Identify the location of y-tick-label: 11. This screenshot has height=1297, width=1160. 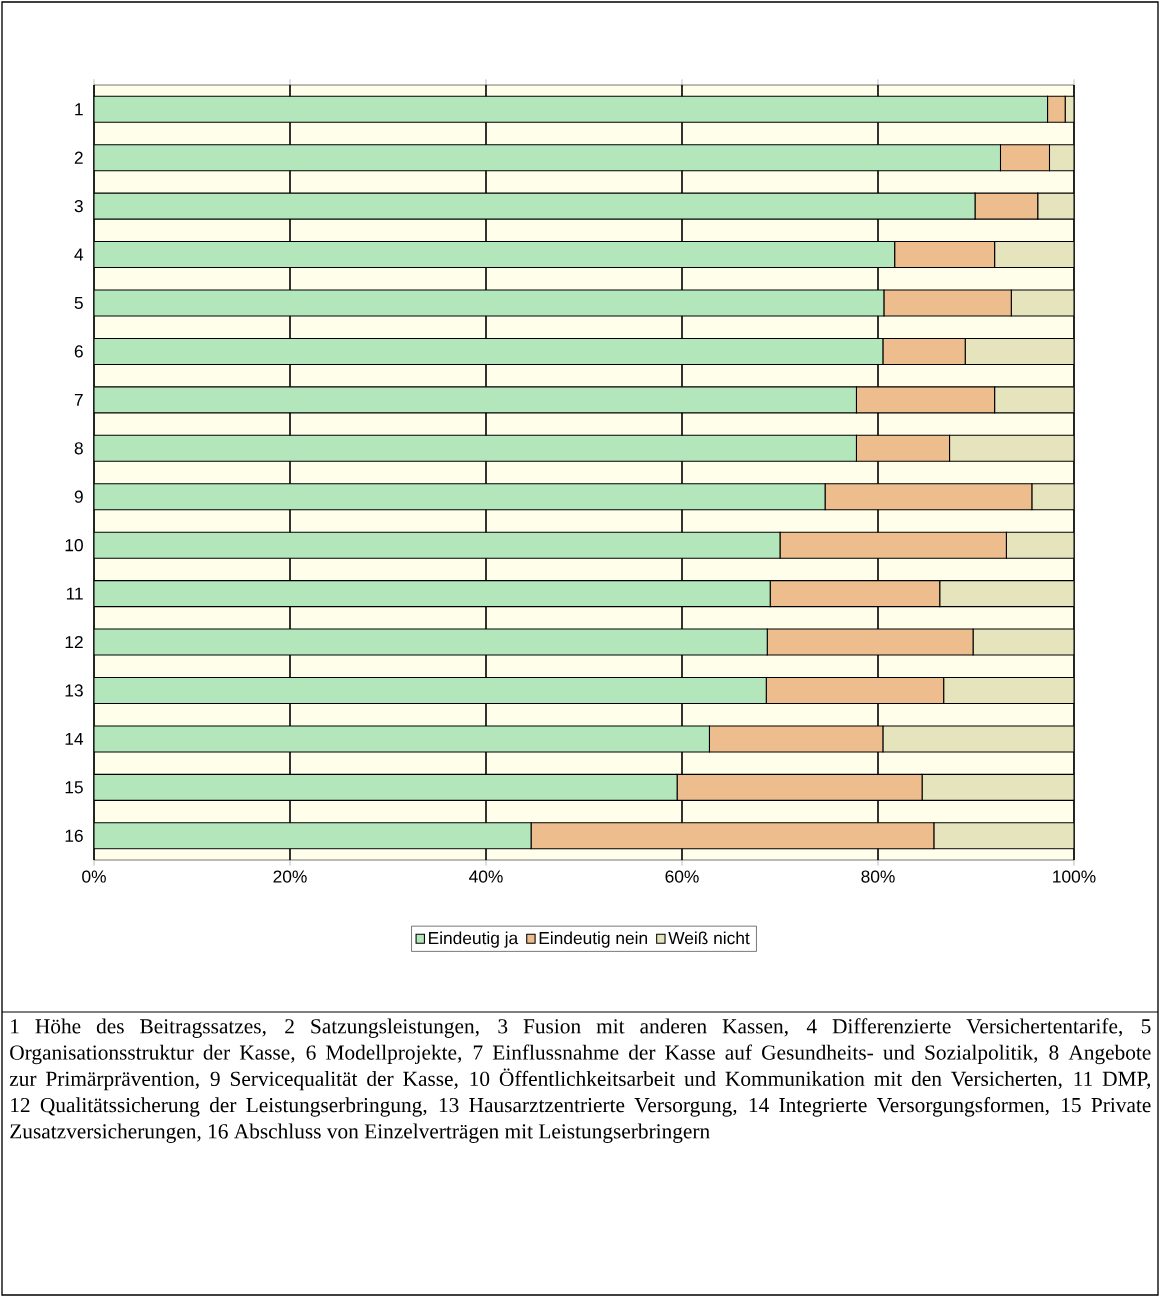
(74, 593).